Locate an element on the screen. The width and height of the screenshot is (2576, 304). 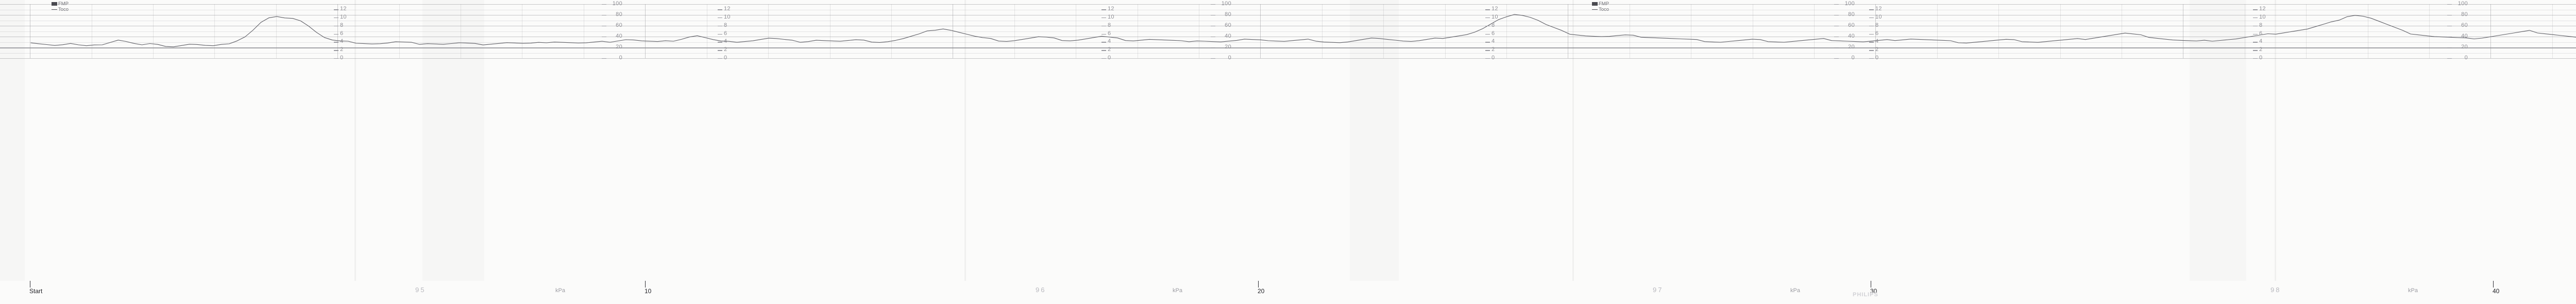
legend-item-toco: Toco is located at coordinates (60, 9).